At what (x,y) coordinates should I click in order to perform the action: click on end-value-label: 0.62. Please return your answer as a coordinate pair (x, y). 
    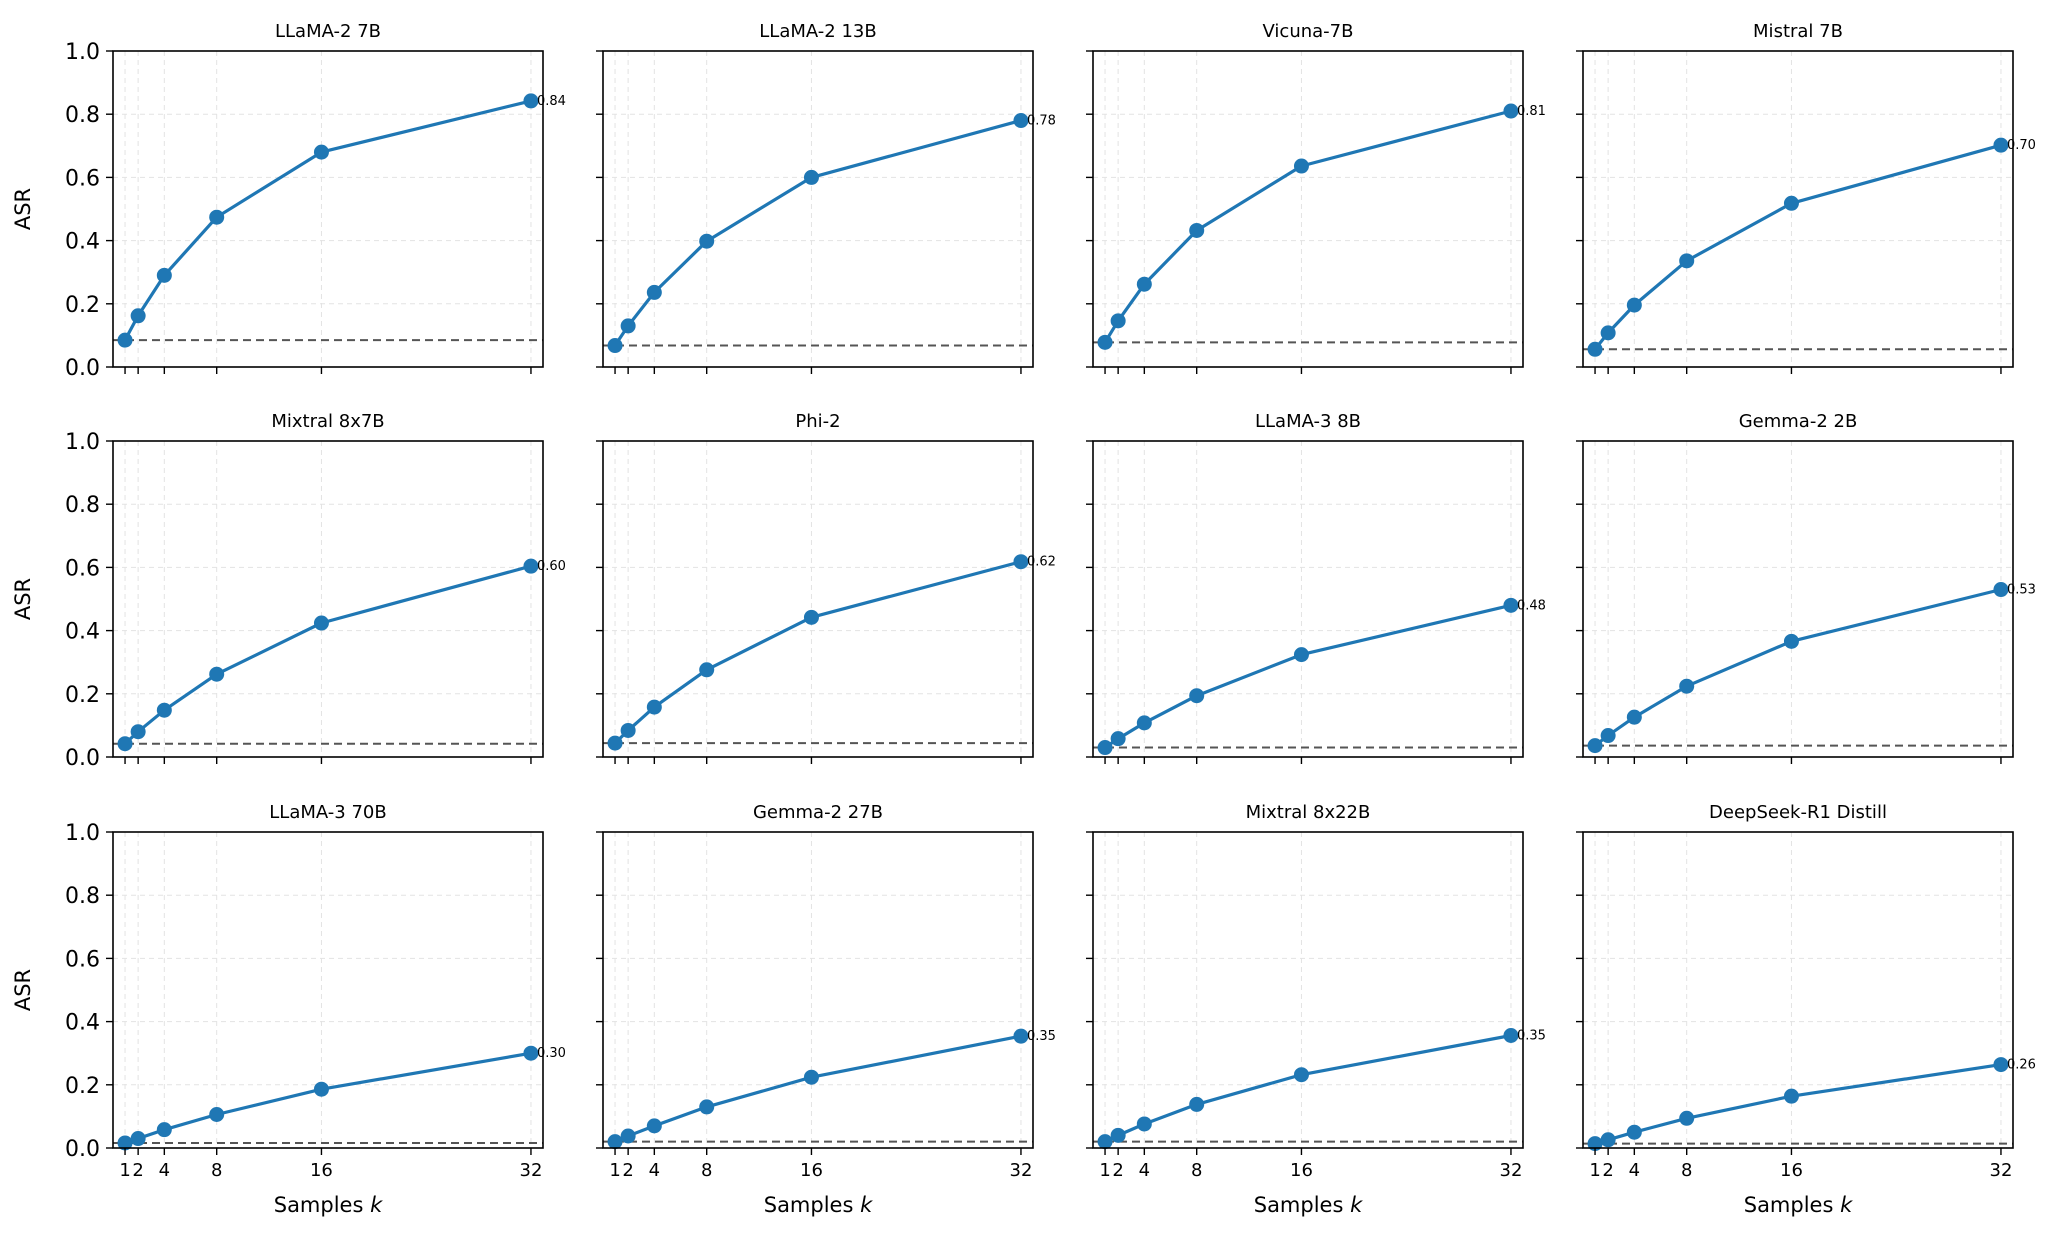
    Looking at the image, I should click on (1041, 562).